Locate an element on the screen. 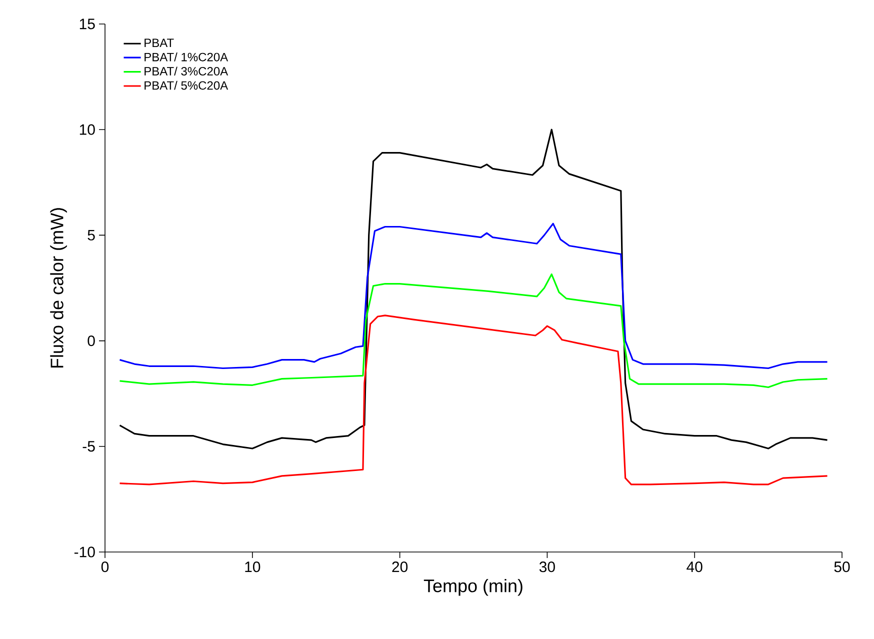 The height and width of the screenshot is (639, 874). y-tick-label: 10 is located at coordinates (87, 129).